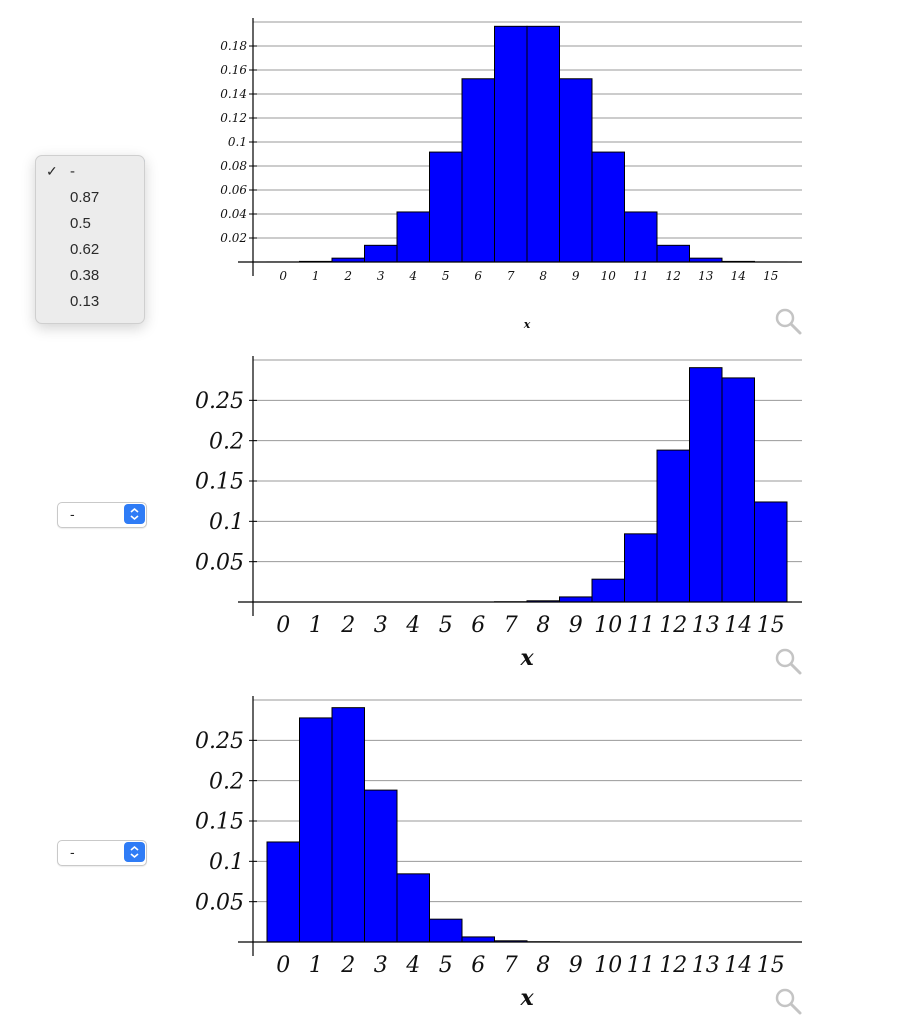 The image size is (901, 1024). I want to click on y-tick-label: 0.04, so click(233, 214).